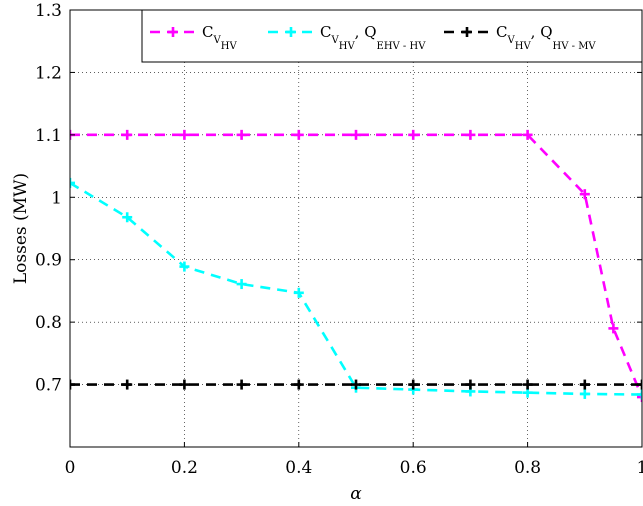 The image size is (643, 506). I want to click on legend-item: CVHV, so click(193, 37).